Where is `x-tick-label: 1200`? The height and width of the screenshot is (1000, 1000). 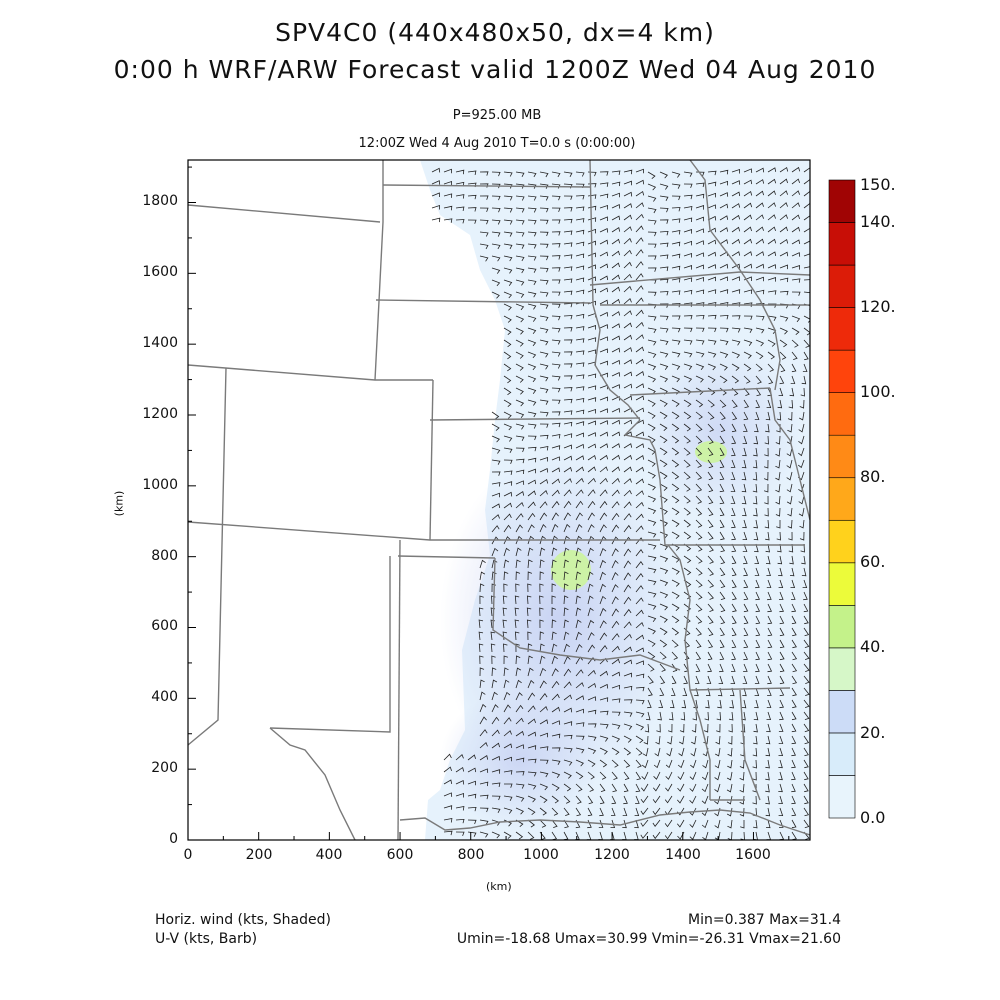
x-tick-label: 1200 is located at coordinates (612, 855).